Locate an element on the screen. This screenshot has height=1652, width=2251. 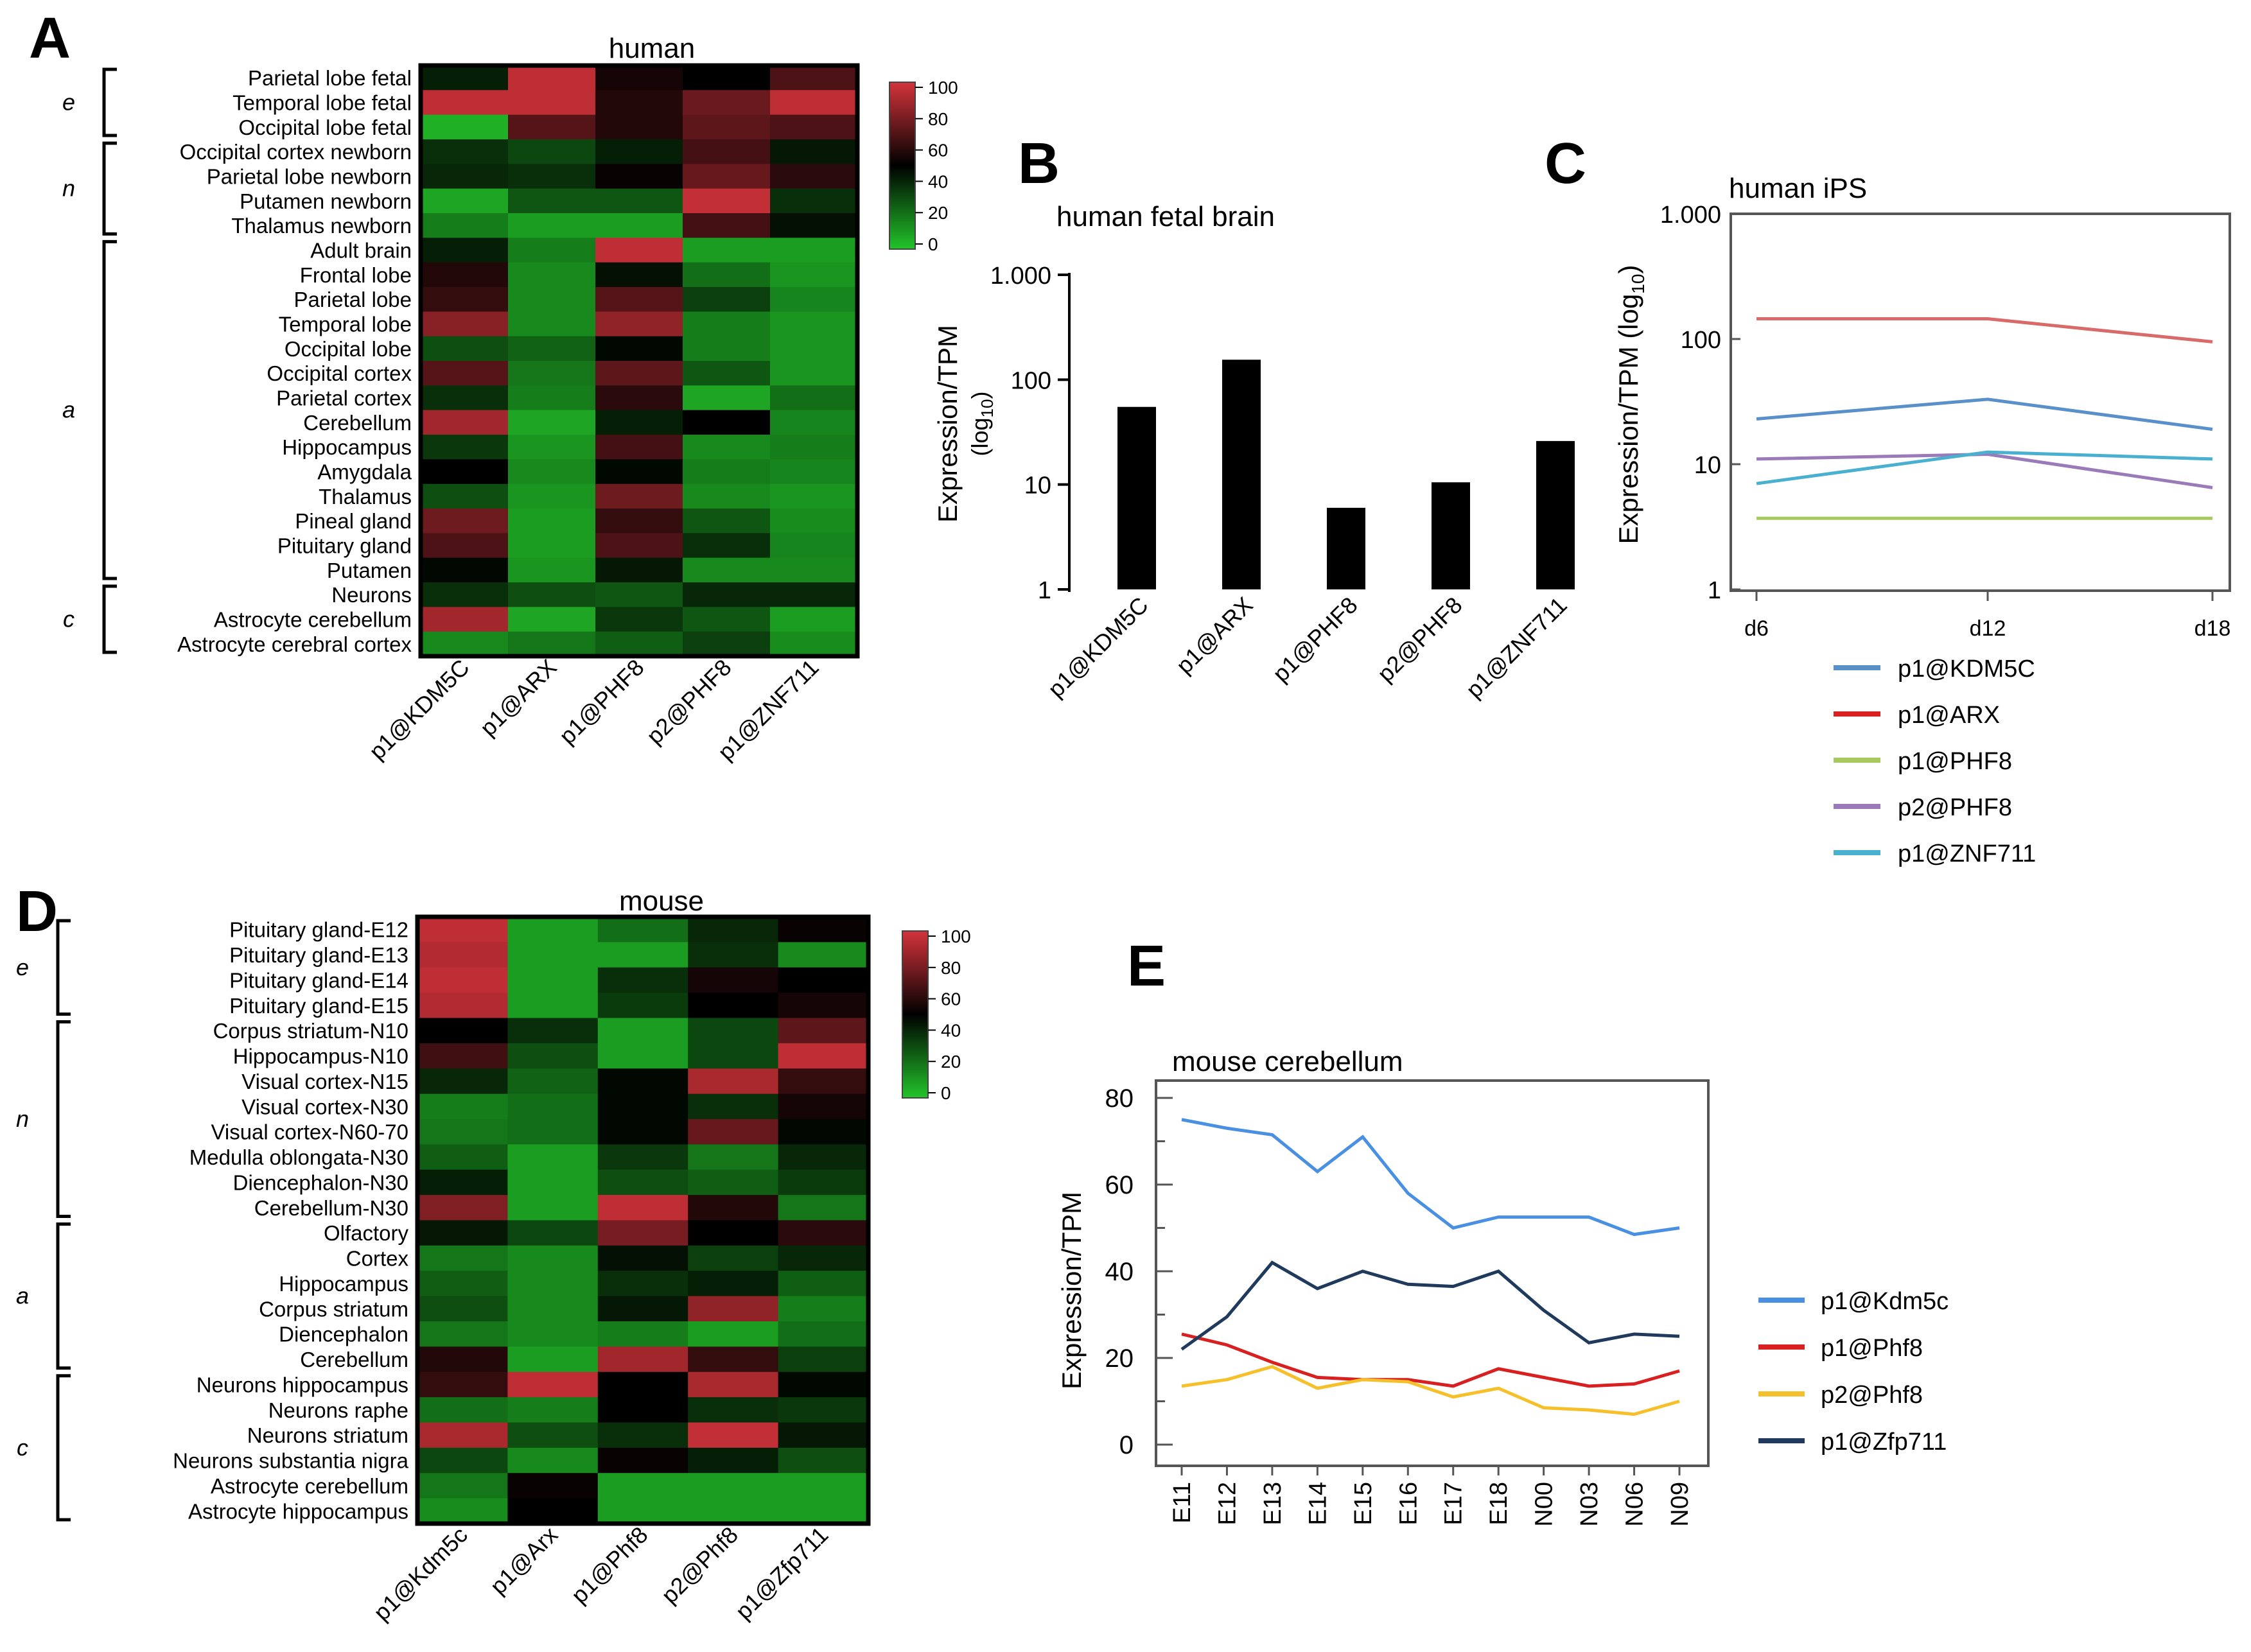
heatmap-column-label: p2@Phf8 is located at coordinates (700, 1566).